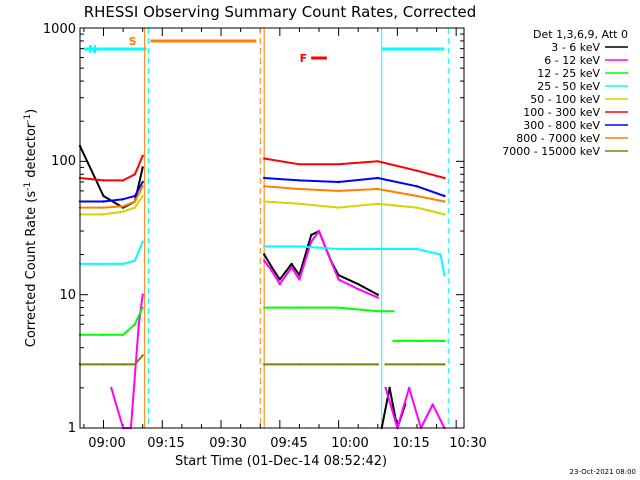 This screenshot has width=640, height=480. Describe the element at coordinates (106, 443) in the screenshot. I see `x-tick-label: 09:00` at that location.